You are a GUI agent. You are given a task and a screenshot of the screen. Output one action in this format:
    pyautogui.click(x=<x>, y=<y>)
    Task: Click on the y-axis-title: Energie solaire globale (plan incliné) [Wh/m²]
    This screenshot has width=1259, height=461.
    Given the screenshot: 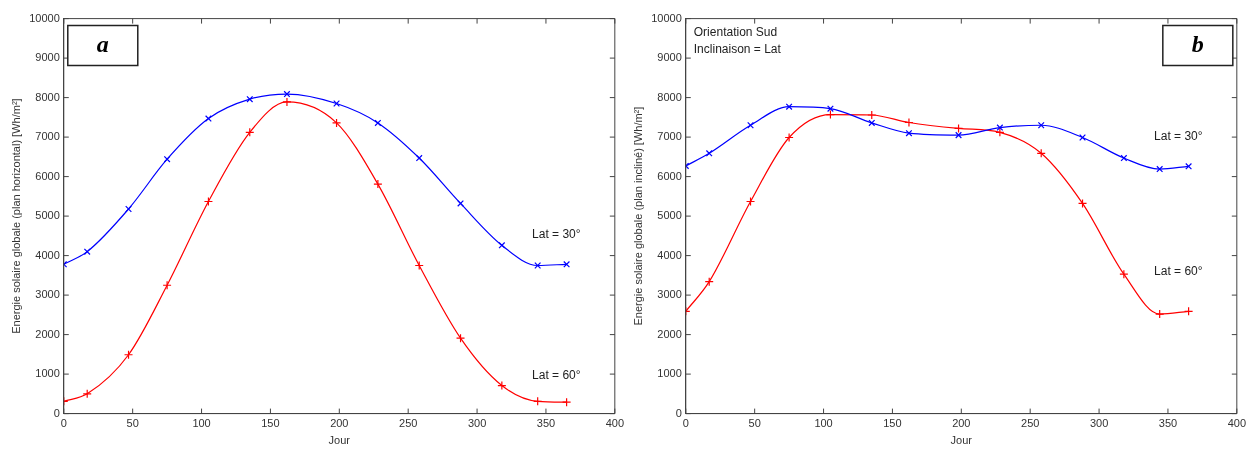 What is the action you would take?
    pyautogui.click(x=637, y=216)
    